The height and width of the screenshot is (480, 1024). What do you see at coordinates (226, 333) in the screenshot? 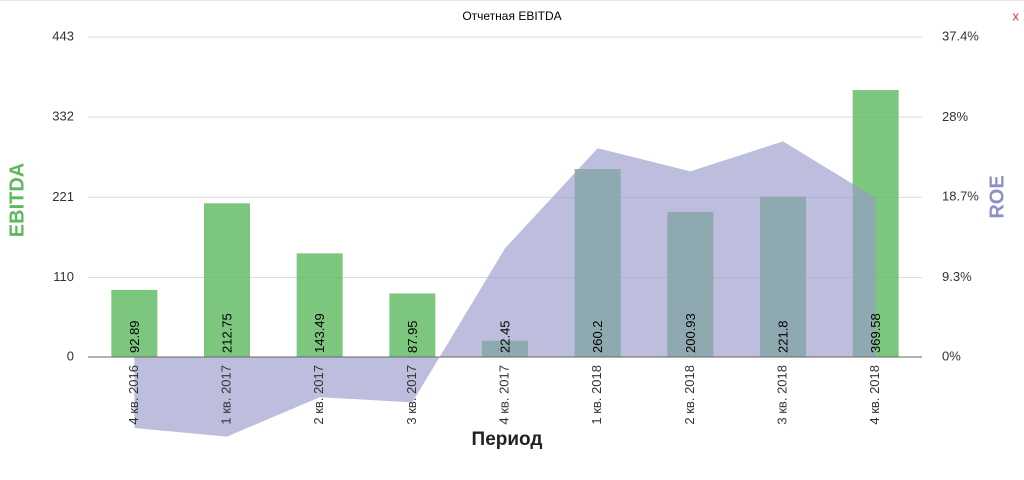
I see `data-label: 212.75` at bounding box center [226, 333].